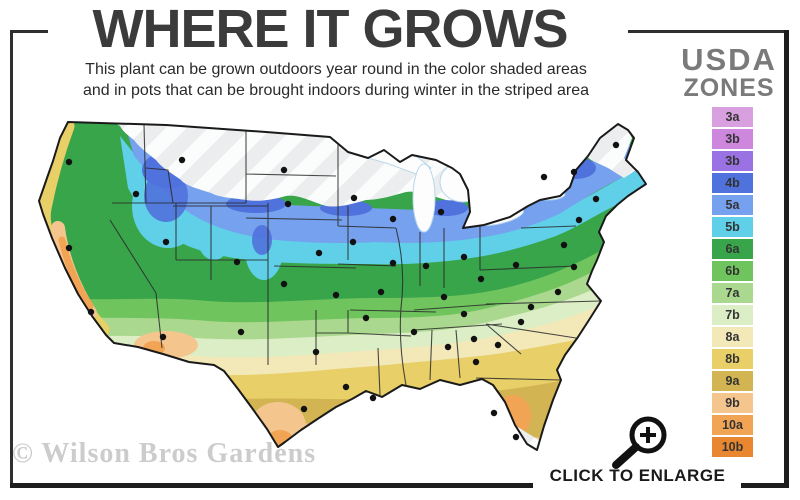  What do you see at coordinates (732, 381) in the screenshot?
I see `zone-swatch-9a-12: 9a` at bounding box center [732, 381].